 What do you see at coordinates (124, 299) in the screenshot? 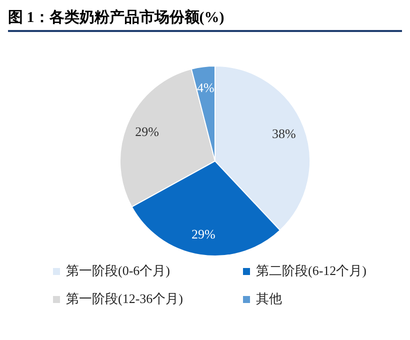
I see `legend-label: 第一阶段(12-36个月)` at bounding box center [124, 299].